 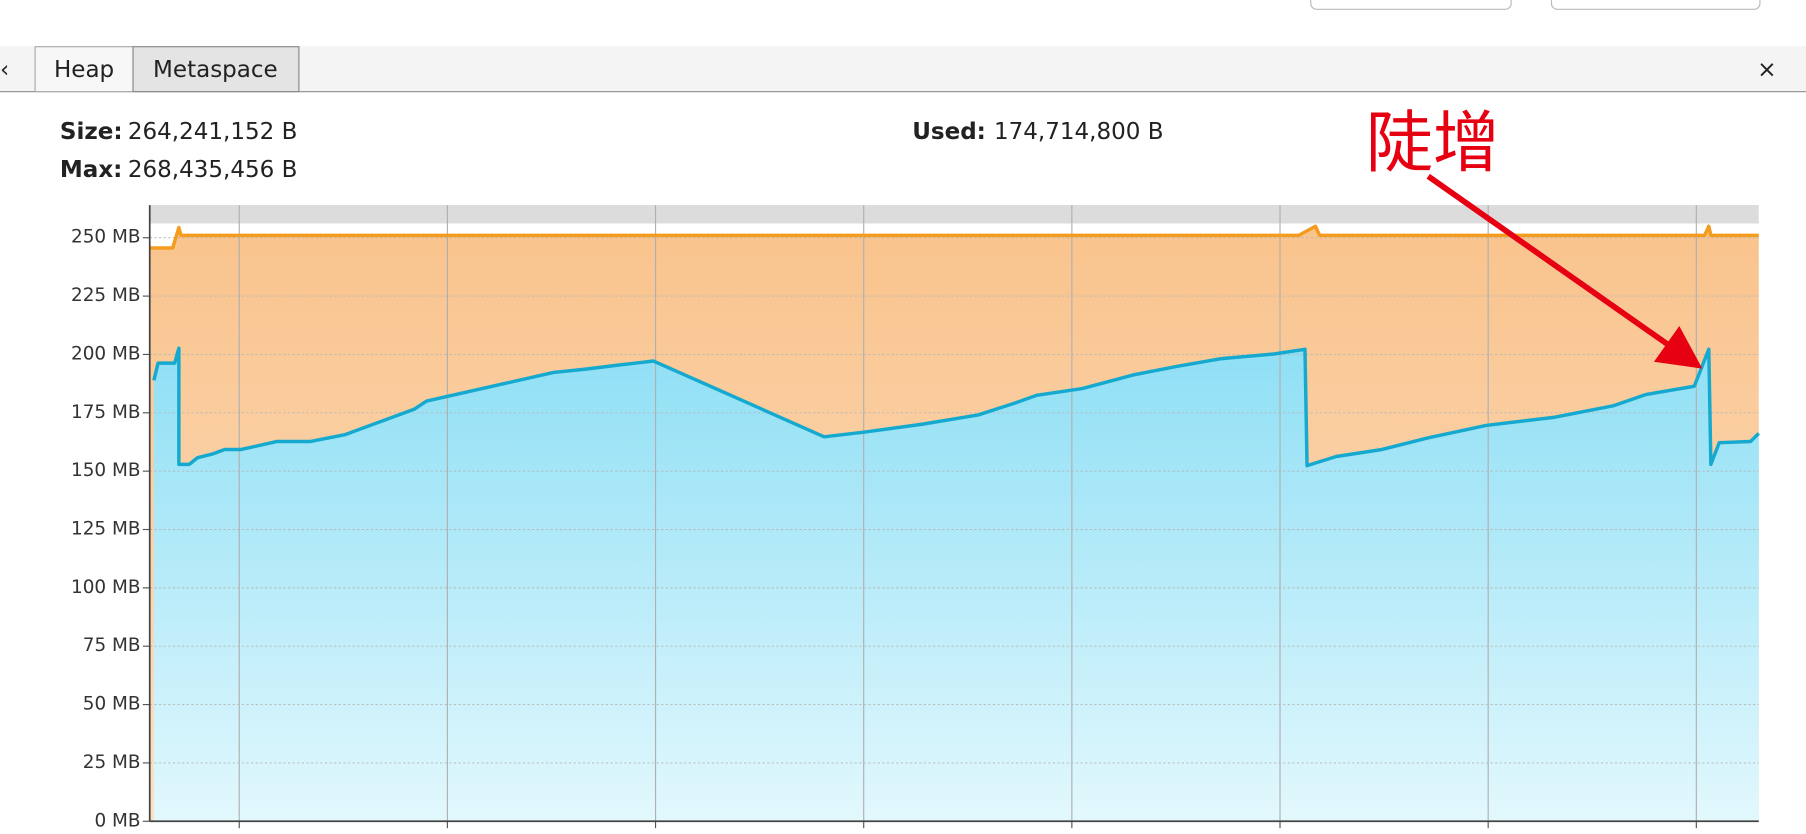 What do you see at coordinates (949, 132) in the screenshot?
I see `stat-label: Used:` at bounding box center [949, 132].